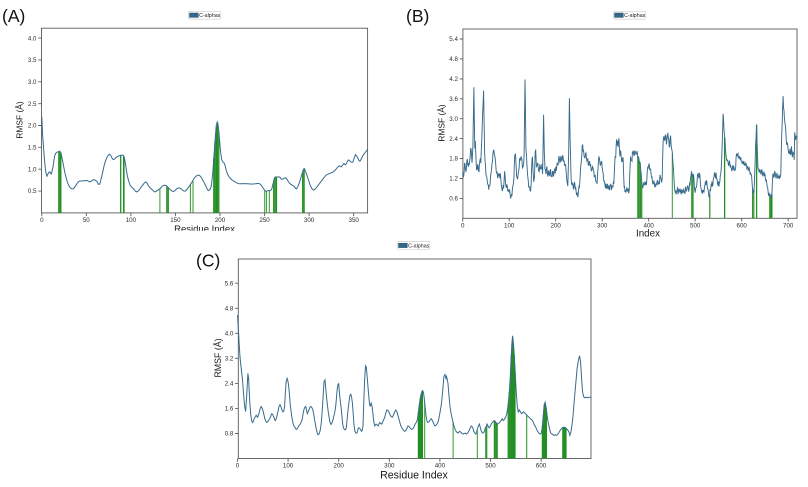  I want to click on svg-text: 350, so click(354, 220).